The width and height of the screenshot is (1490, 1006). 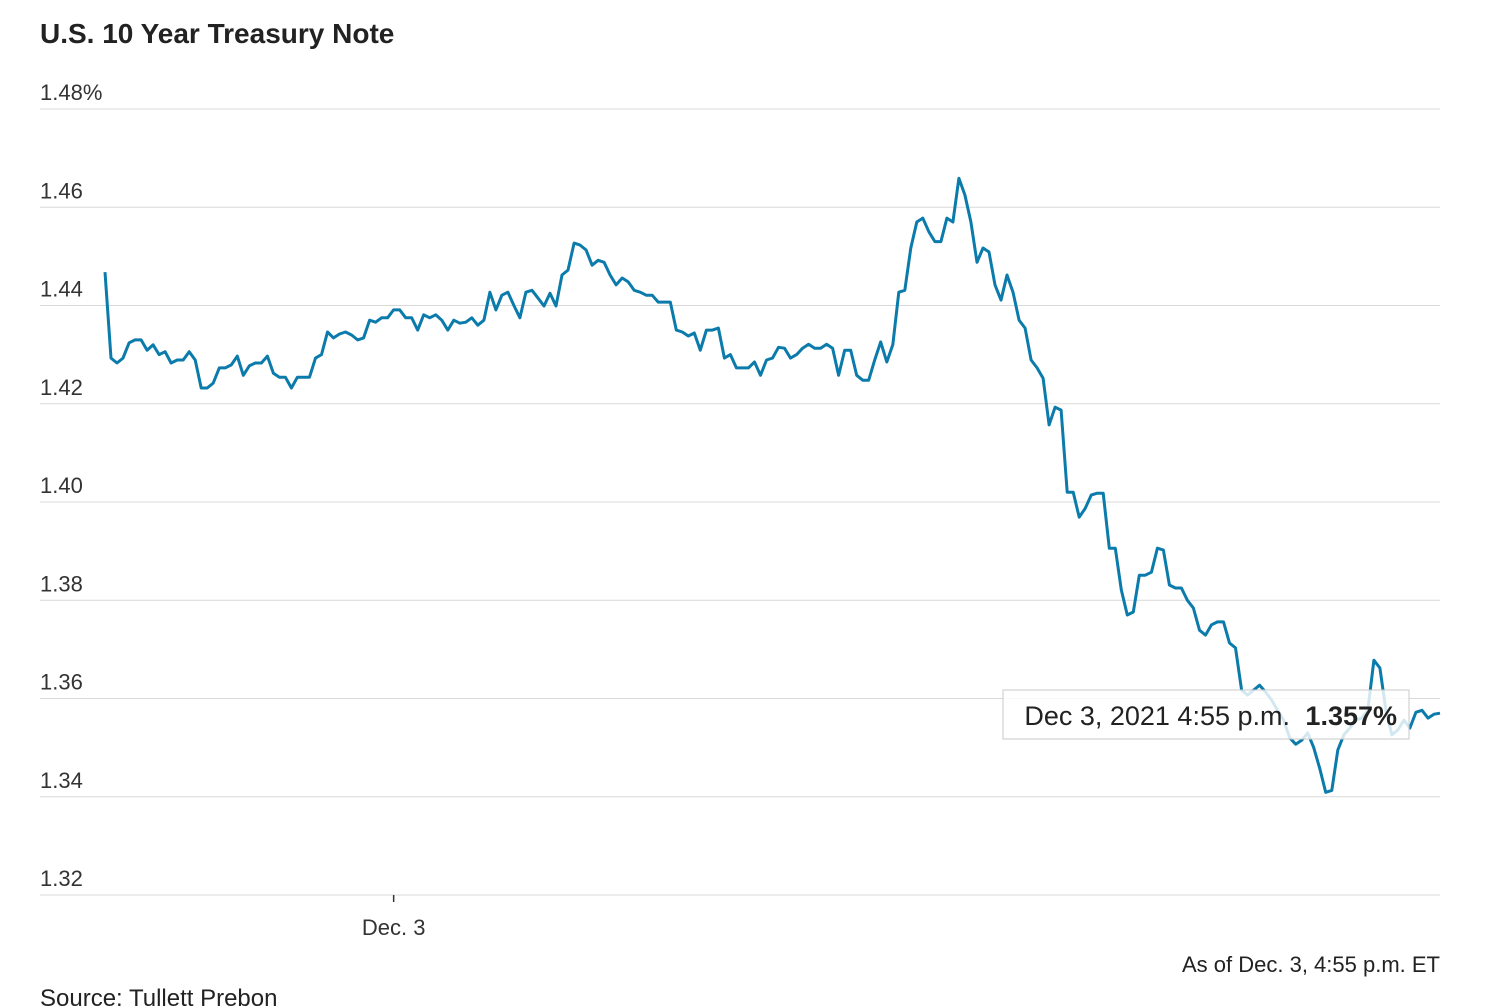 I want to click on tooltip-value: 1.357%, so click(x=1351, y=716).